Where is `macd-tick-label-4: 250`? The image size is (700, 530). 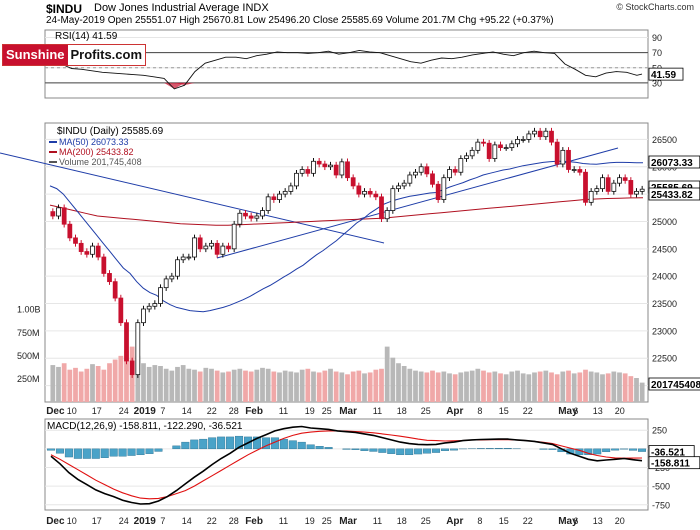 macd-tick-label-4: 250 is located at coordinates (659, 431).